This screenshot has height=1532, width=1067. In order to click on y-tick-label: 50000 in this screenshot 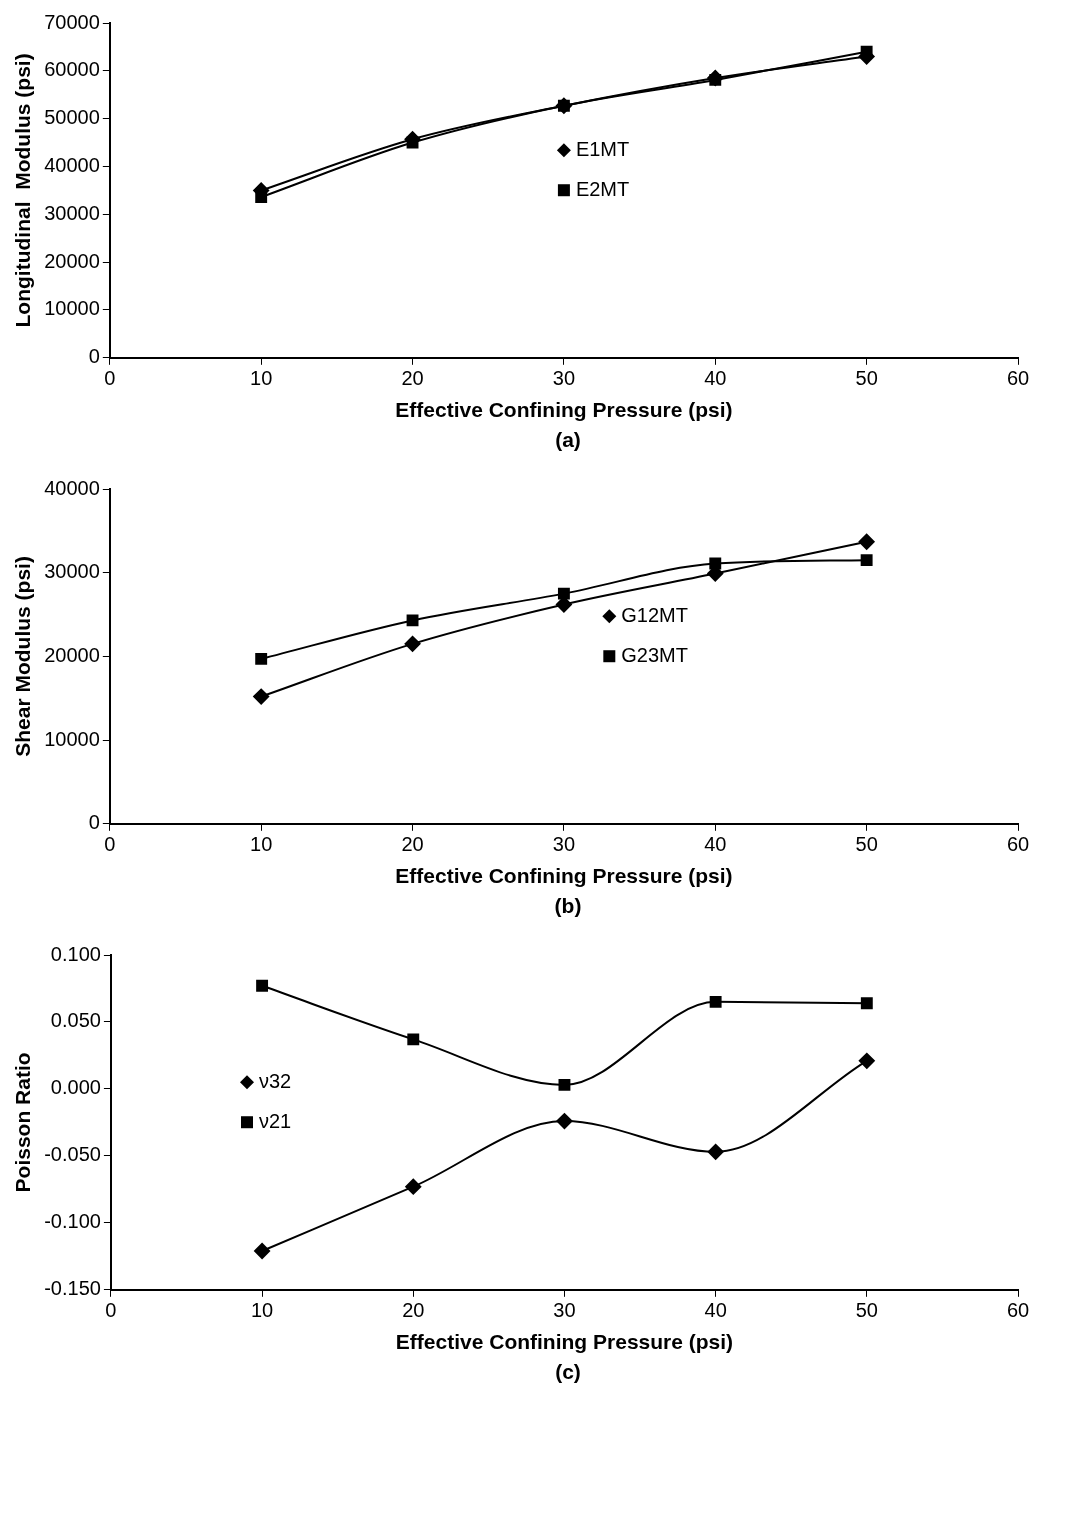, I will do `click(72, 117)`.